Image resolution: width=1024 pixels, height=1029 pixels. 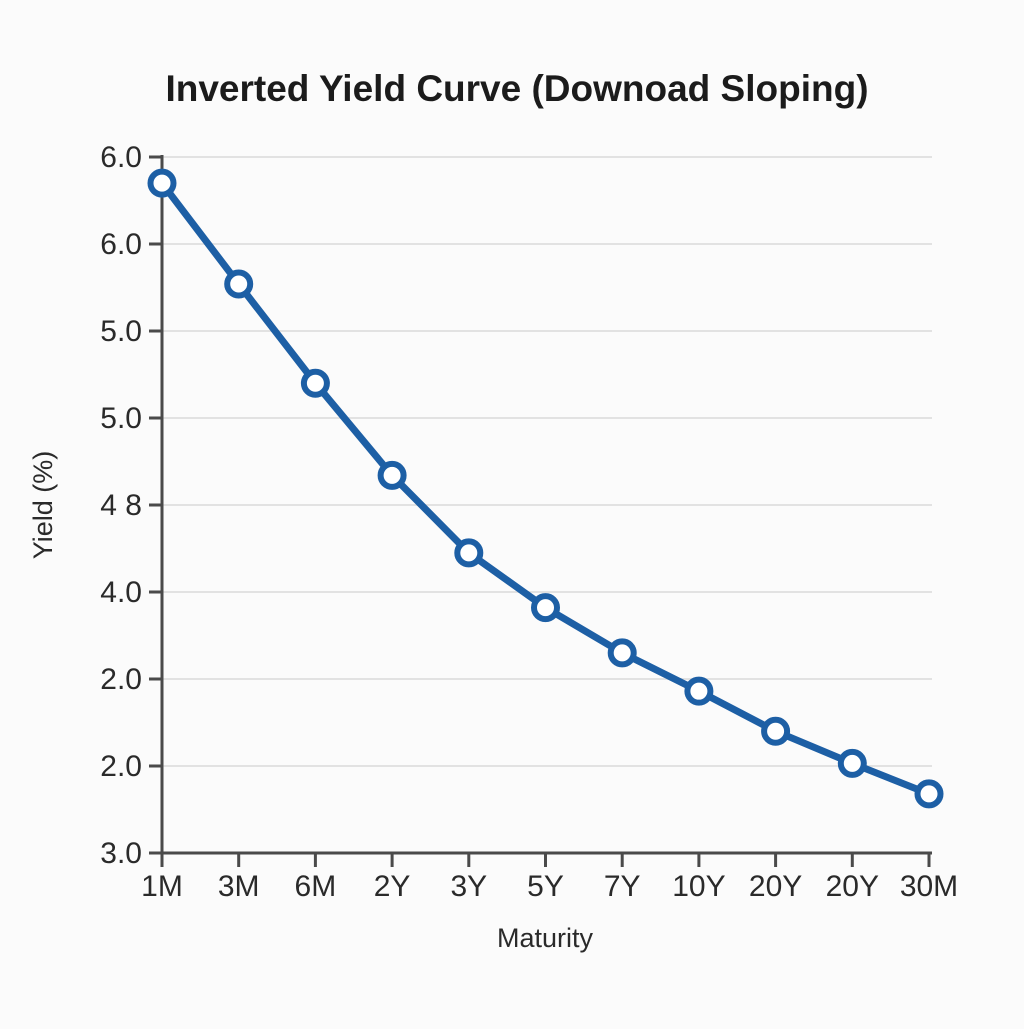 What do you see at coordinates (468, 886) in the screenshot?
I see `x-tick-label: 3Y` at bounding box center [468, 886].